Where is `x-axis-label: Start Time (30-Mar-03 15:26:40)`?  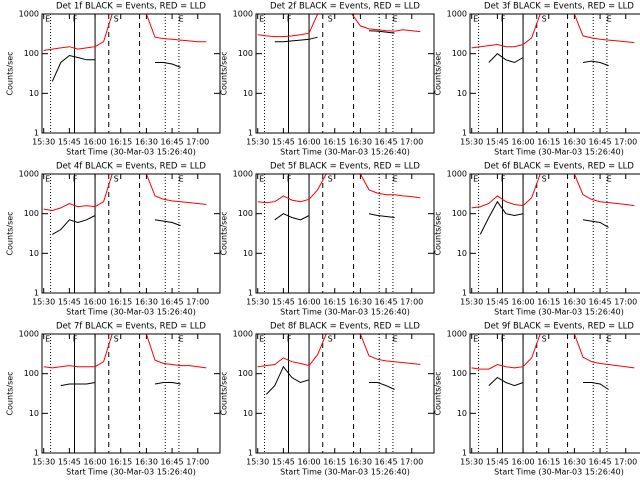 x-axis-label: Start Time (30-Mar-03 15:26:40) is located at coordinates (559, 472).